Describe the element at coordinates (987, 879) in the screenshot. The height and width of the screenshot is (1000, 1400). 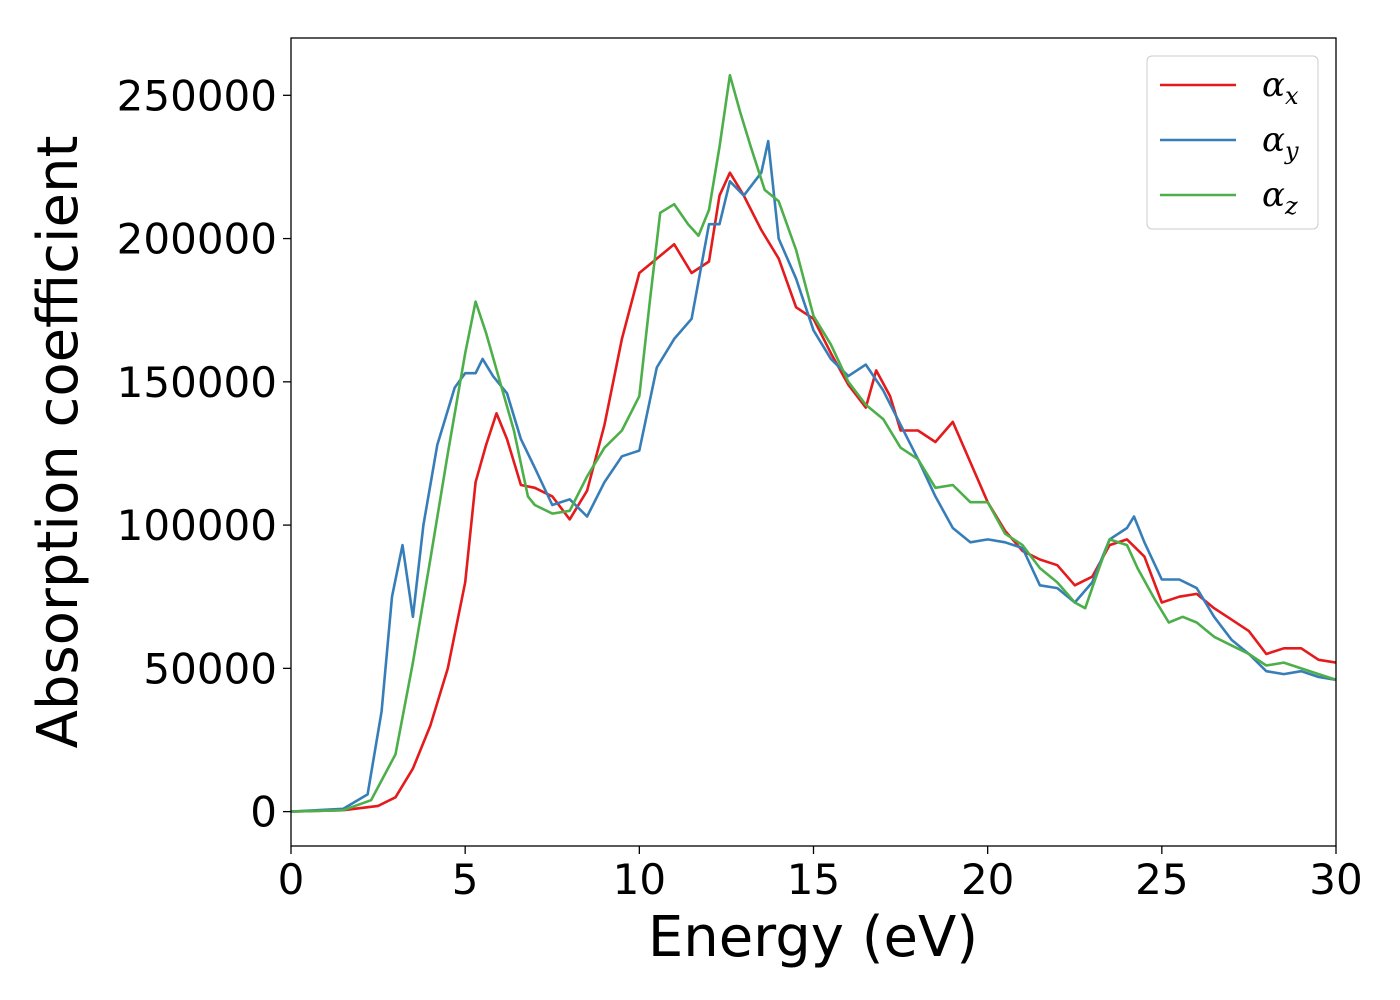
I see `x-tick-label: 20` at that location.